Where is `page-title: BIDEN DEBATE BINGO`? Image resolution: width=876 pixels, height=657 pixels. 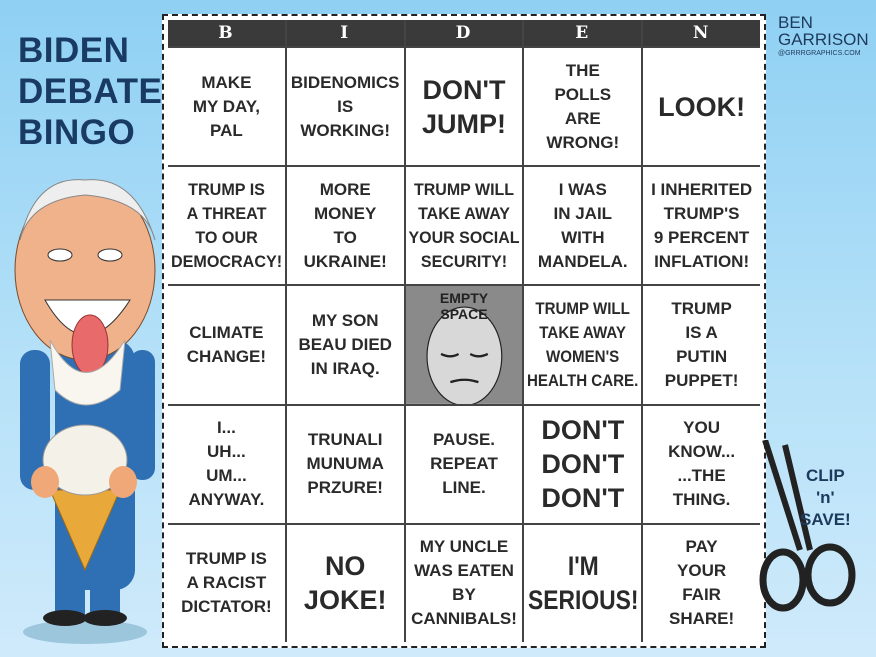 page-title: BIDEN DEBATE BINGO is located at coordinates (90, 91).